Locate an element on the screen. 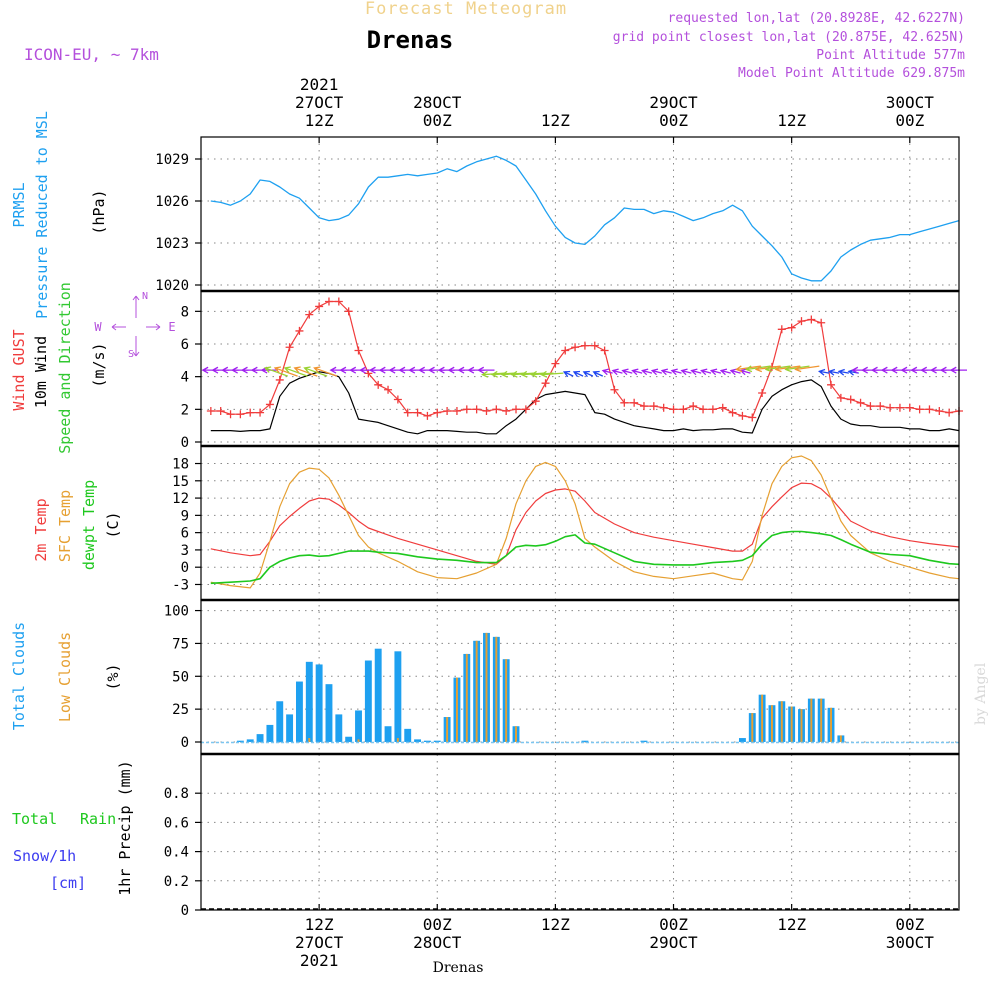 The height and width of the screenshot is (1000, 1000). bottom-time-label: 30OCT is located at coordinates (910, 942).